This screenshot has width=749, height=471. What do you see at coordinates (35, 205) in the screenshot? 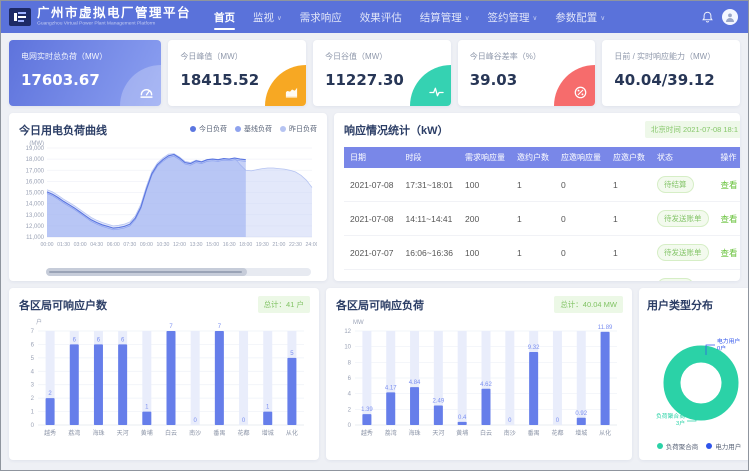
I see `svg-text: 14,000` at bounding box center [35, 205].